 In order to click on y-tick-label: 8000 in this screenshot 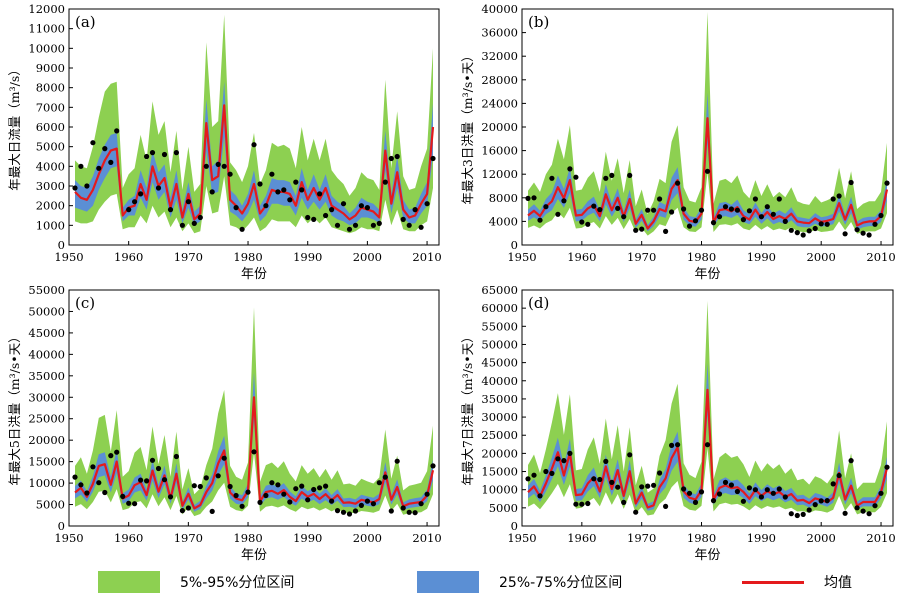, I will do `click(50, 88)`.